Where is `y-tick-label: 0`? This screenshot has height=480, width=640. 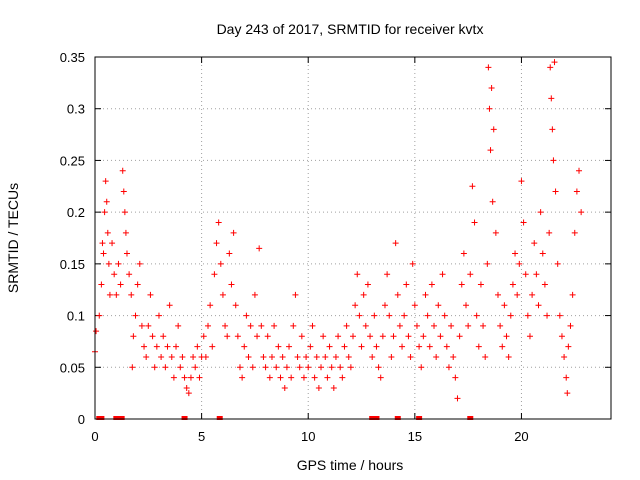
y-tick-label: 0 is located at coordinates (81, 419).